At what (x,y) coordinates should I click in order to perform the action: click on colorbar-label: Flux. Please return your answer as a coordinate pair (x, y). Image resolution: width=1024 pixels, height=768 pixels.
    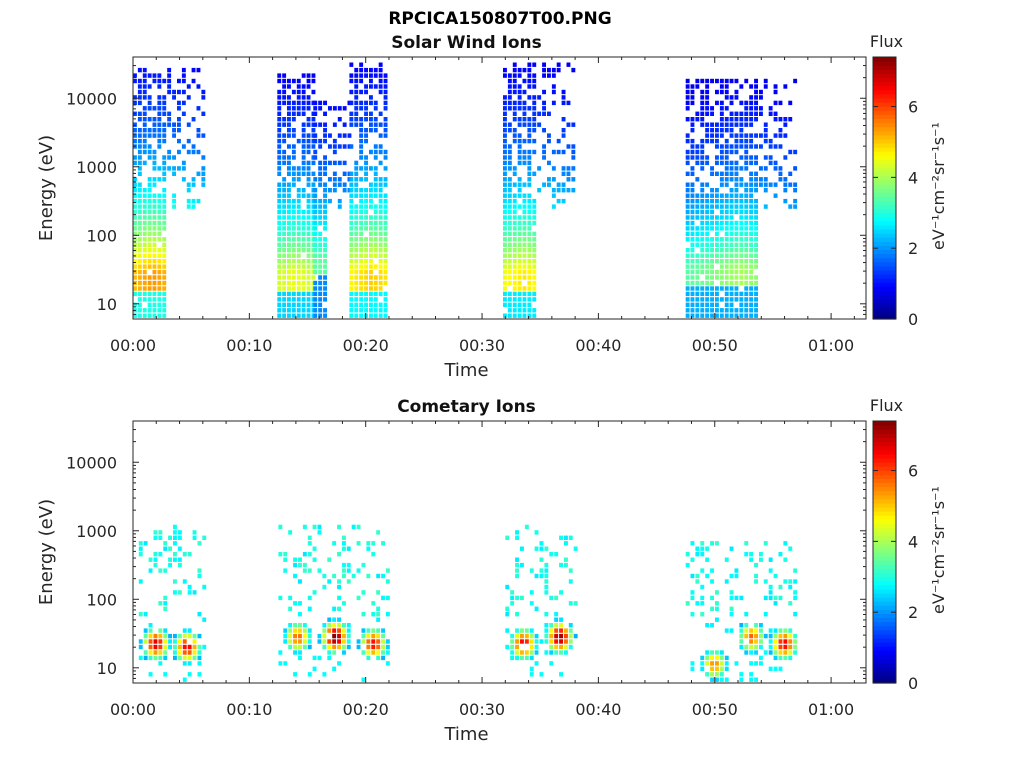
    Looking at the image, I should click on (886, 41).